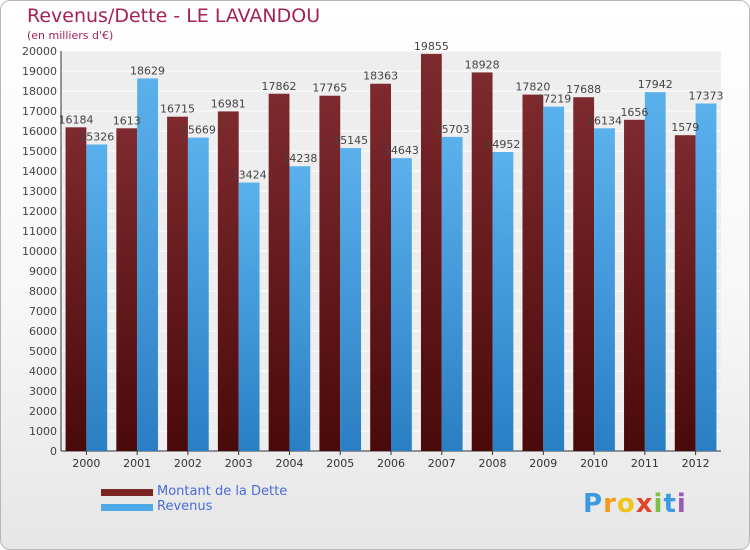 This screenshot has width=750, height=550. What do you see at coordinates (43, 371) in the screenshot?
I see `y-tick-label: 4000` at bounding box center [43, 371].